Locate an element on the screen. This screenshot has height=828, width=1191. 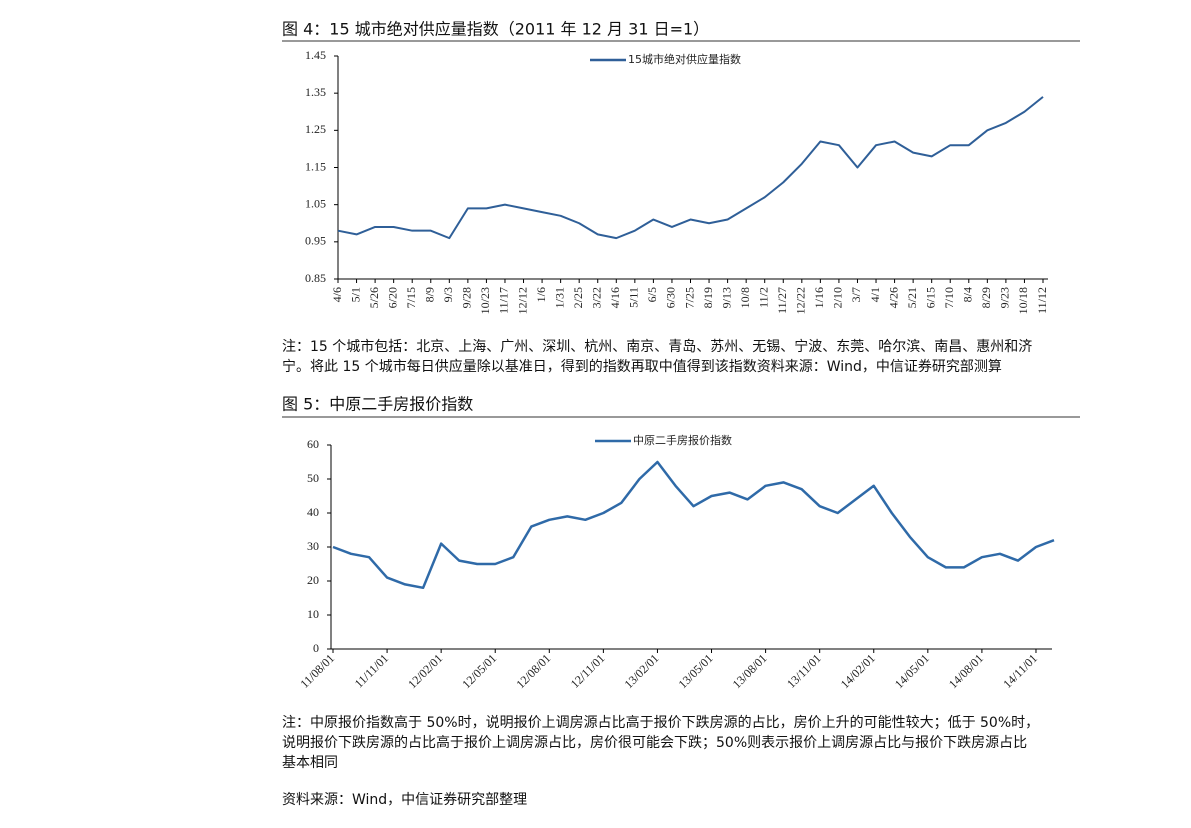
x-tick-label: 14/02/01 is located at coordinates (858, 671).